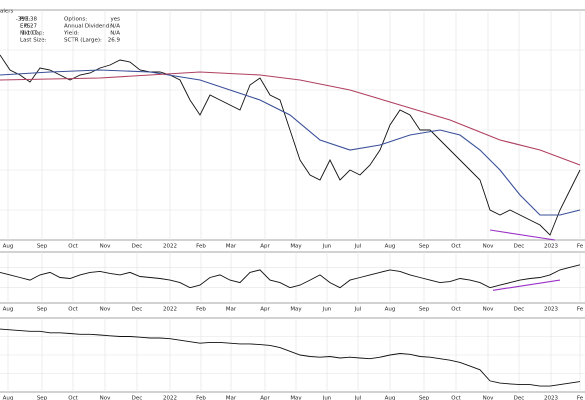 This screenshot has width=585, height=400. I want to click on stat-label: SCTR (Large):, so click(83, 41).